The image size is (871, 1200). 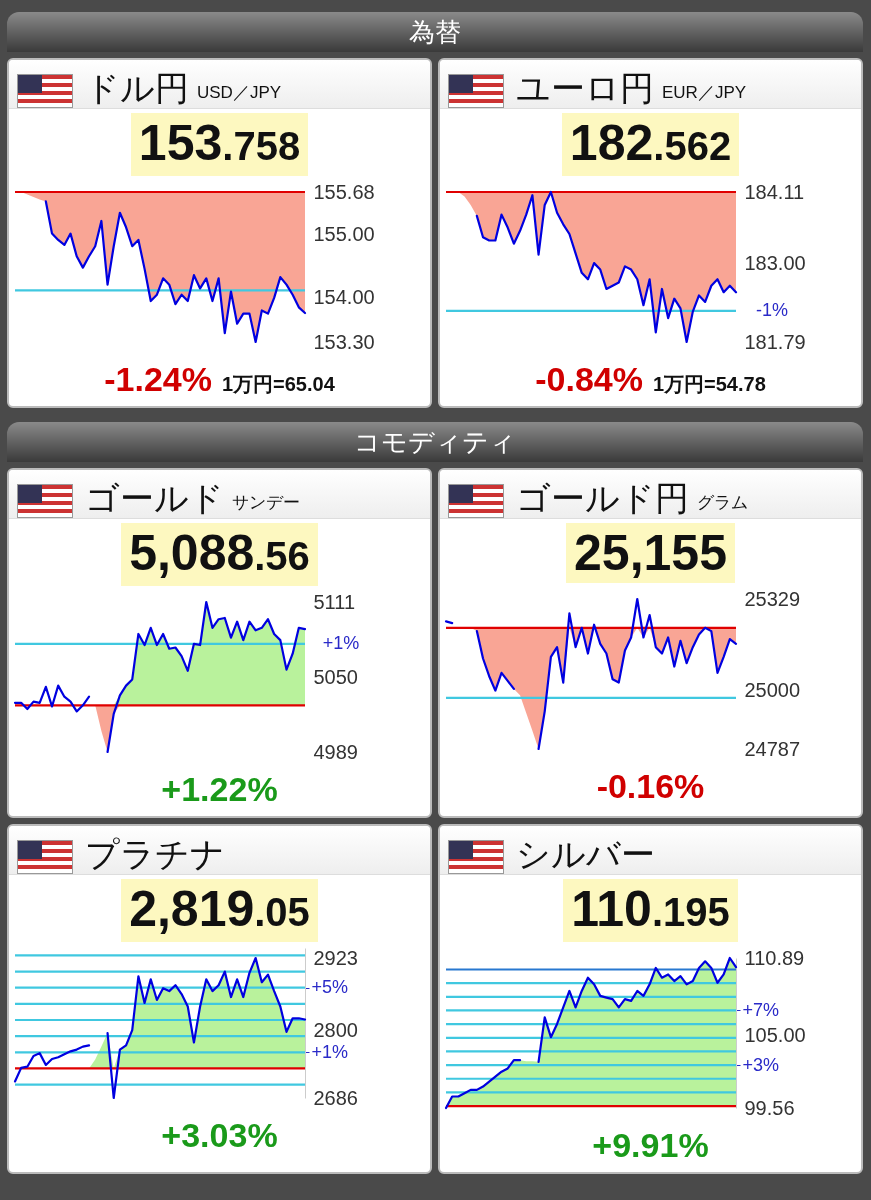 What do you see at coordinates (137, 88) in the screenshot?
I see `chart-title: ドル円` at bounding box center [137, 88].